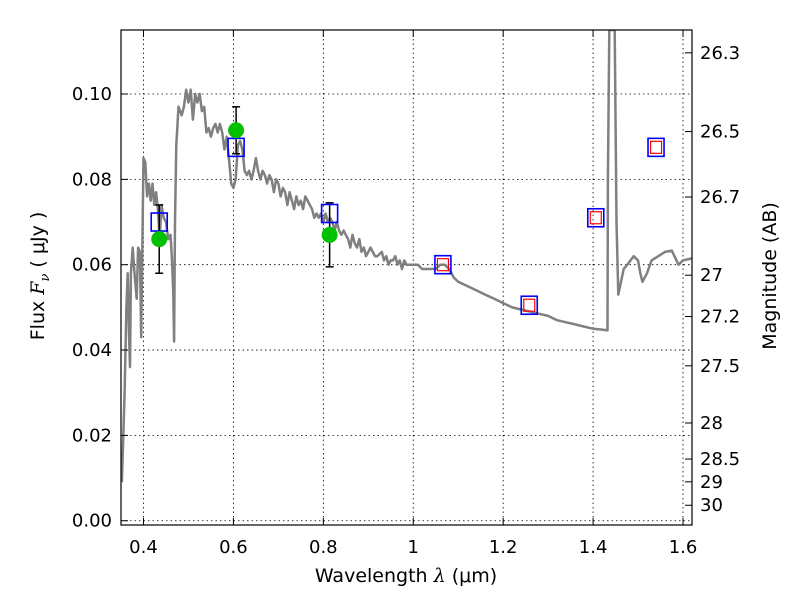 Image resolution: width=800 pixels, height=600 pixels. Describe the element at coordinates (92, 265) in the screenshot. I see `y-tick-label: 0.06` at that location.